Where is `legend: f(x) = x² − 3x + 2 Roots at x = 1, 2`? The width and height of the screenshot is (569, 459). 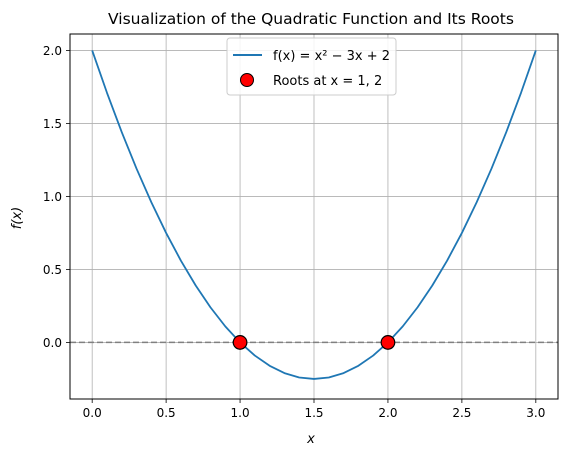 legend: f(x) = x² − 3x + 2 Roots at x = 1, 2 is located at coordinates (311, 66).